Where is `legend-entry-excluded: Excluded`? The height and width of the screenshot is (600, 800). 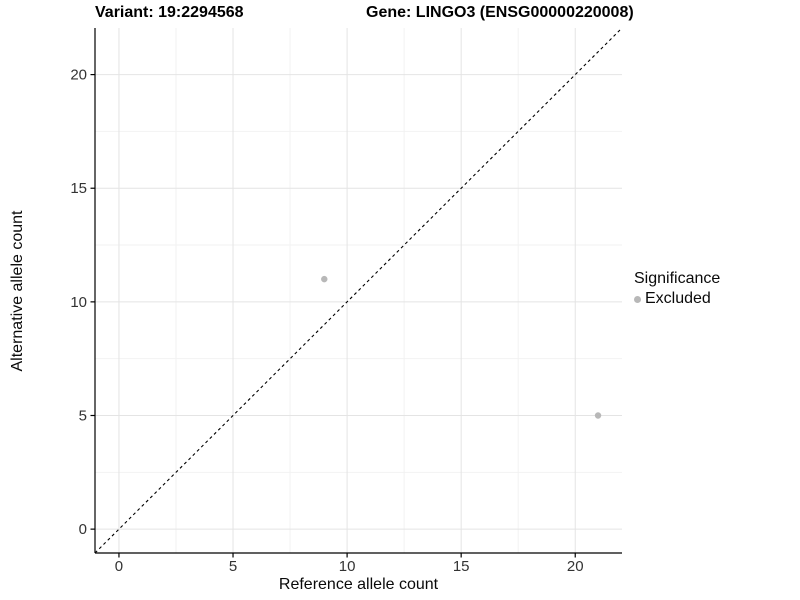 legend-entry-excluded: Excluded is located at coordinates (677, 299).